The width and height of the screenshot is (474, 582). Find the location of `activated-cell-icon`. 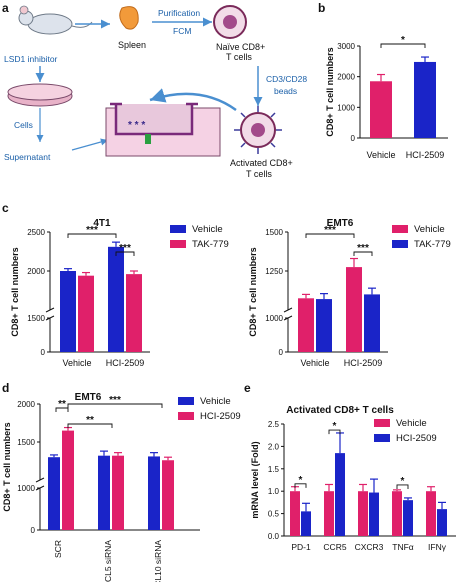

activated-cell-icon is located at coordinates (258, 130).